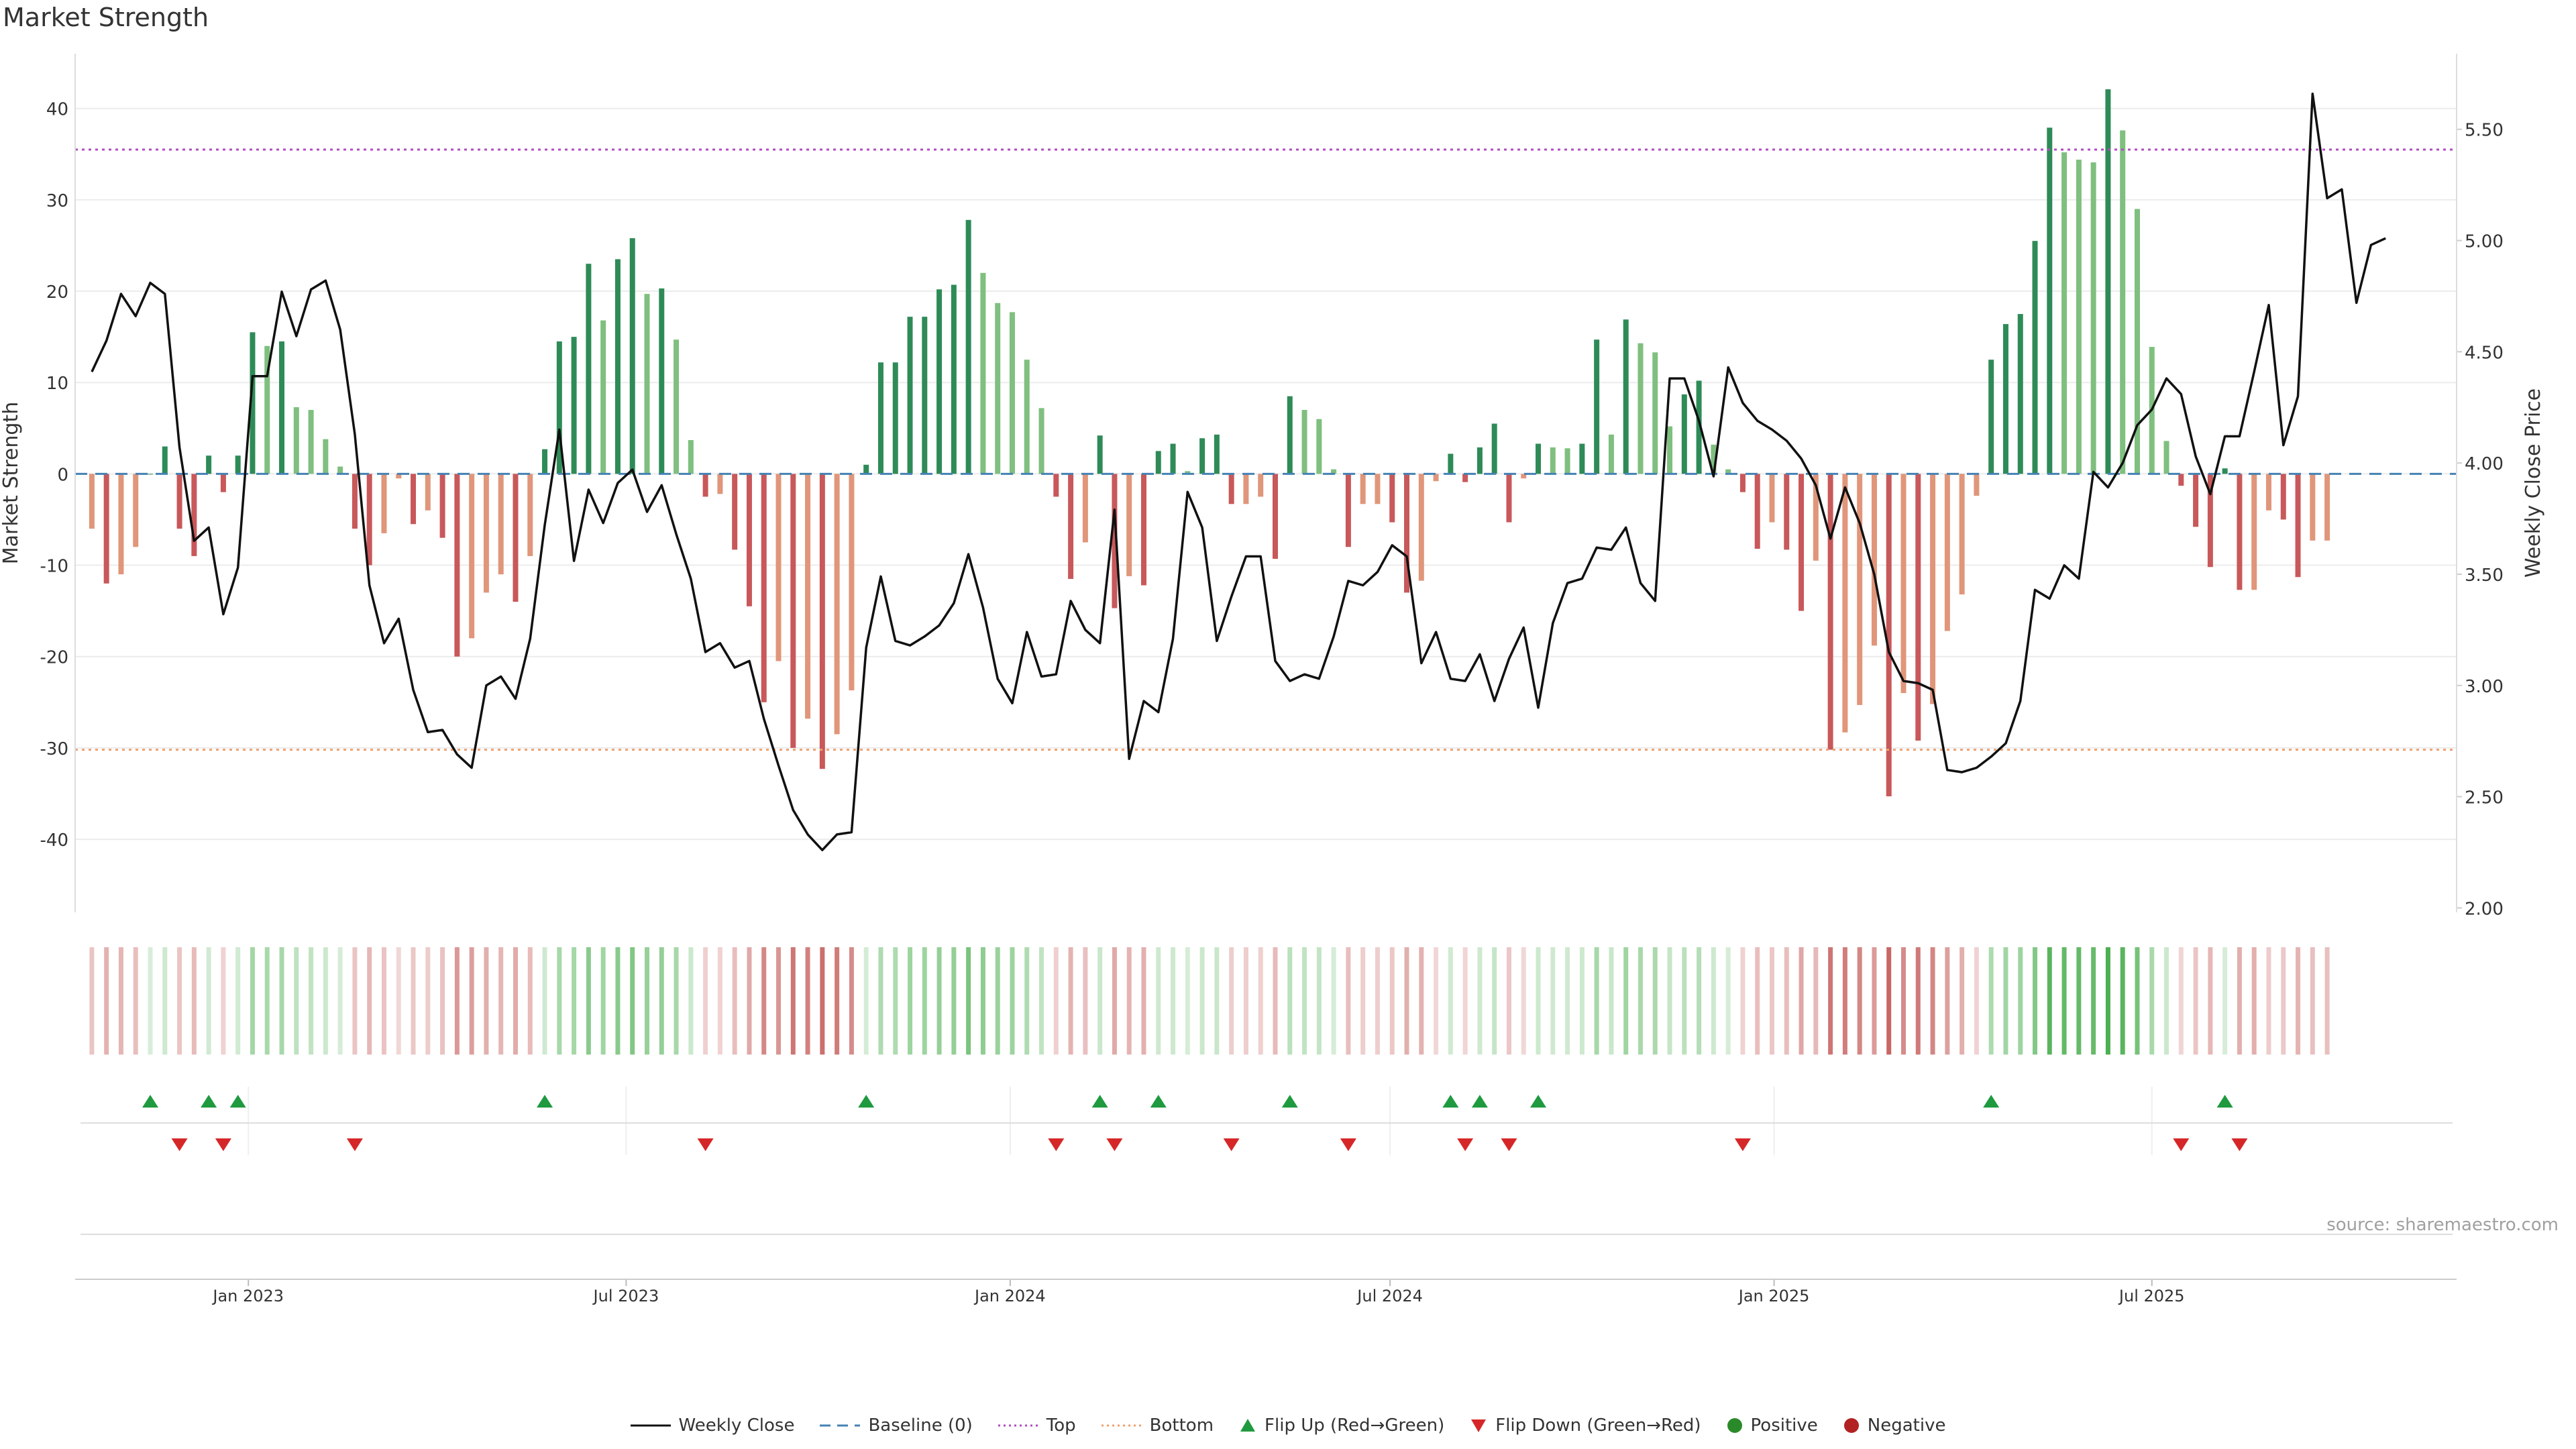 Image resolution: width=2576 pixels, height=1449 pixels. What do you see at coordinates (1355, 1425) in the screenshot?
I see `legend-label: Flip Up (Red→Green)` at bounding box center [1355, 1425].